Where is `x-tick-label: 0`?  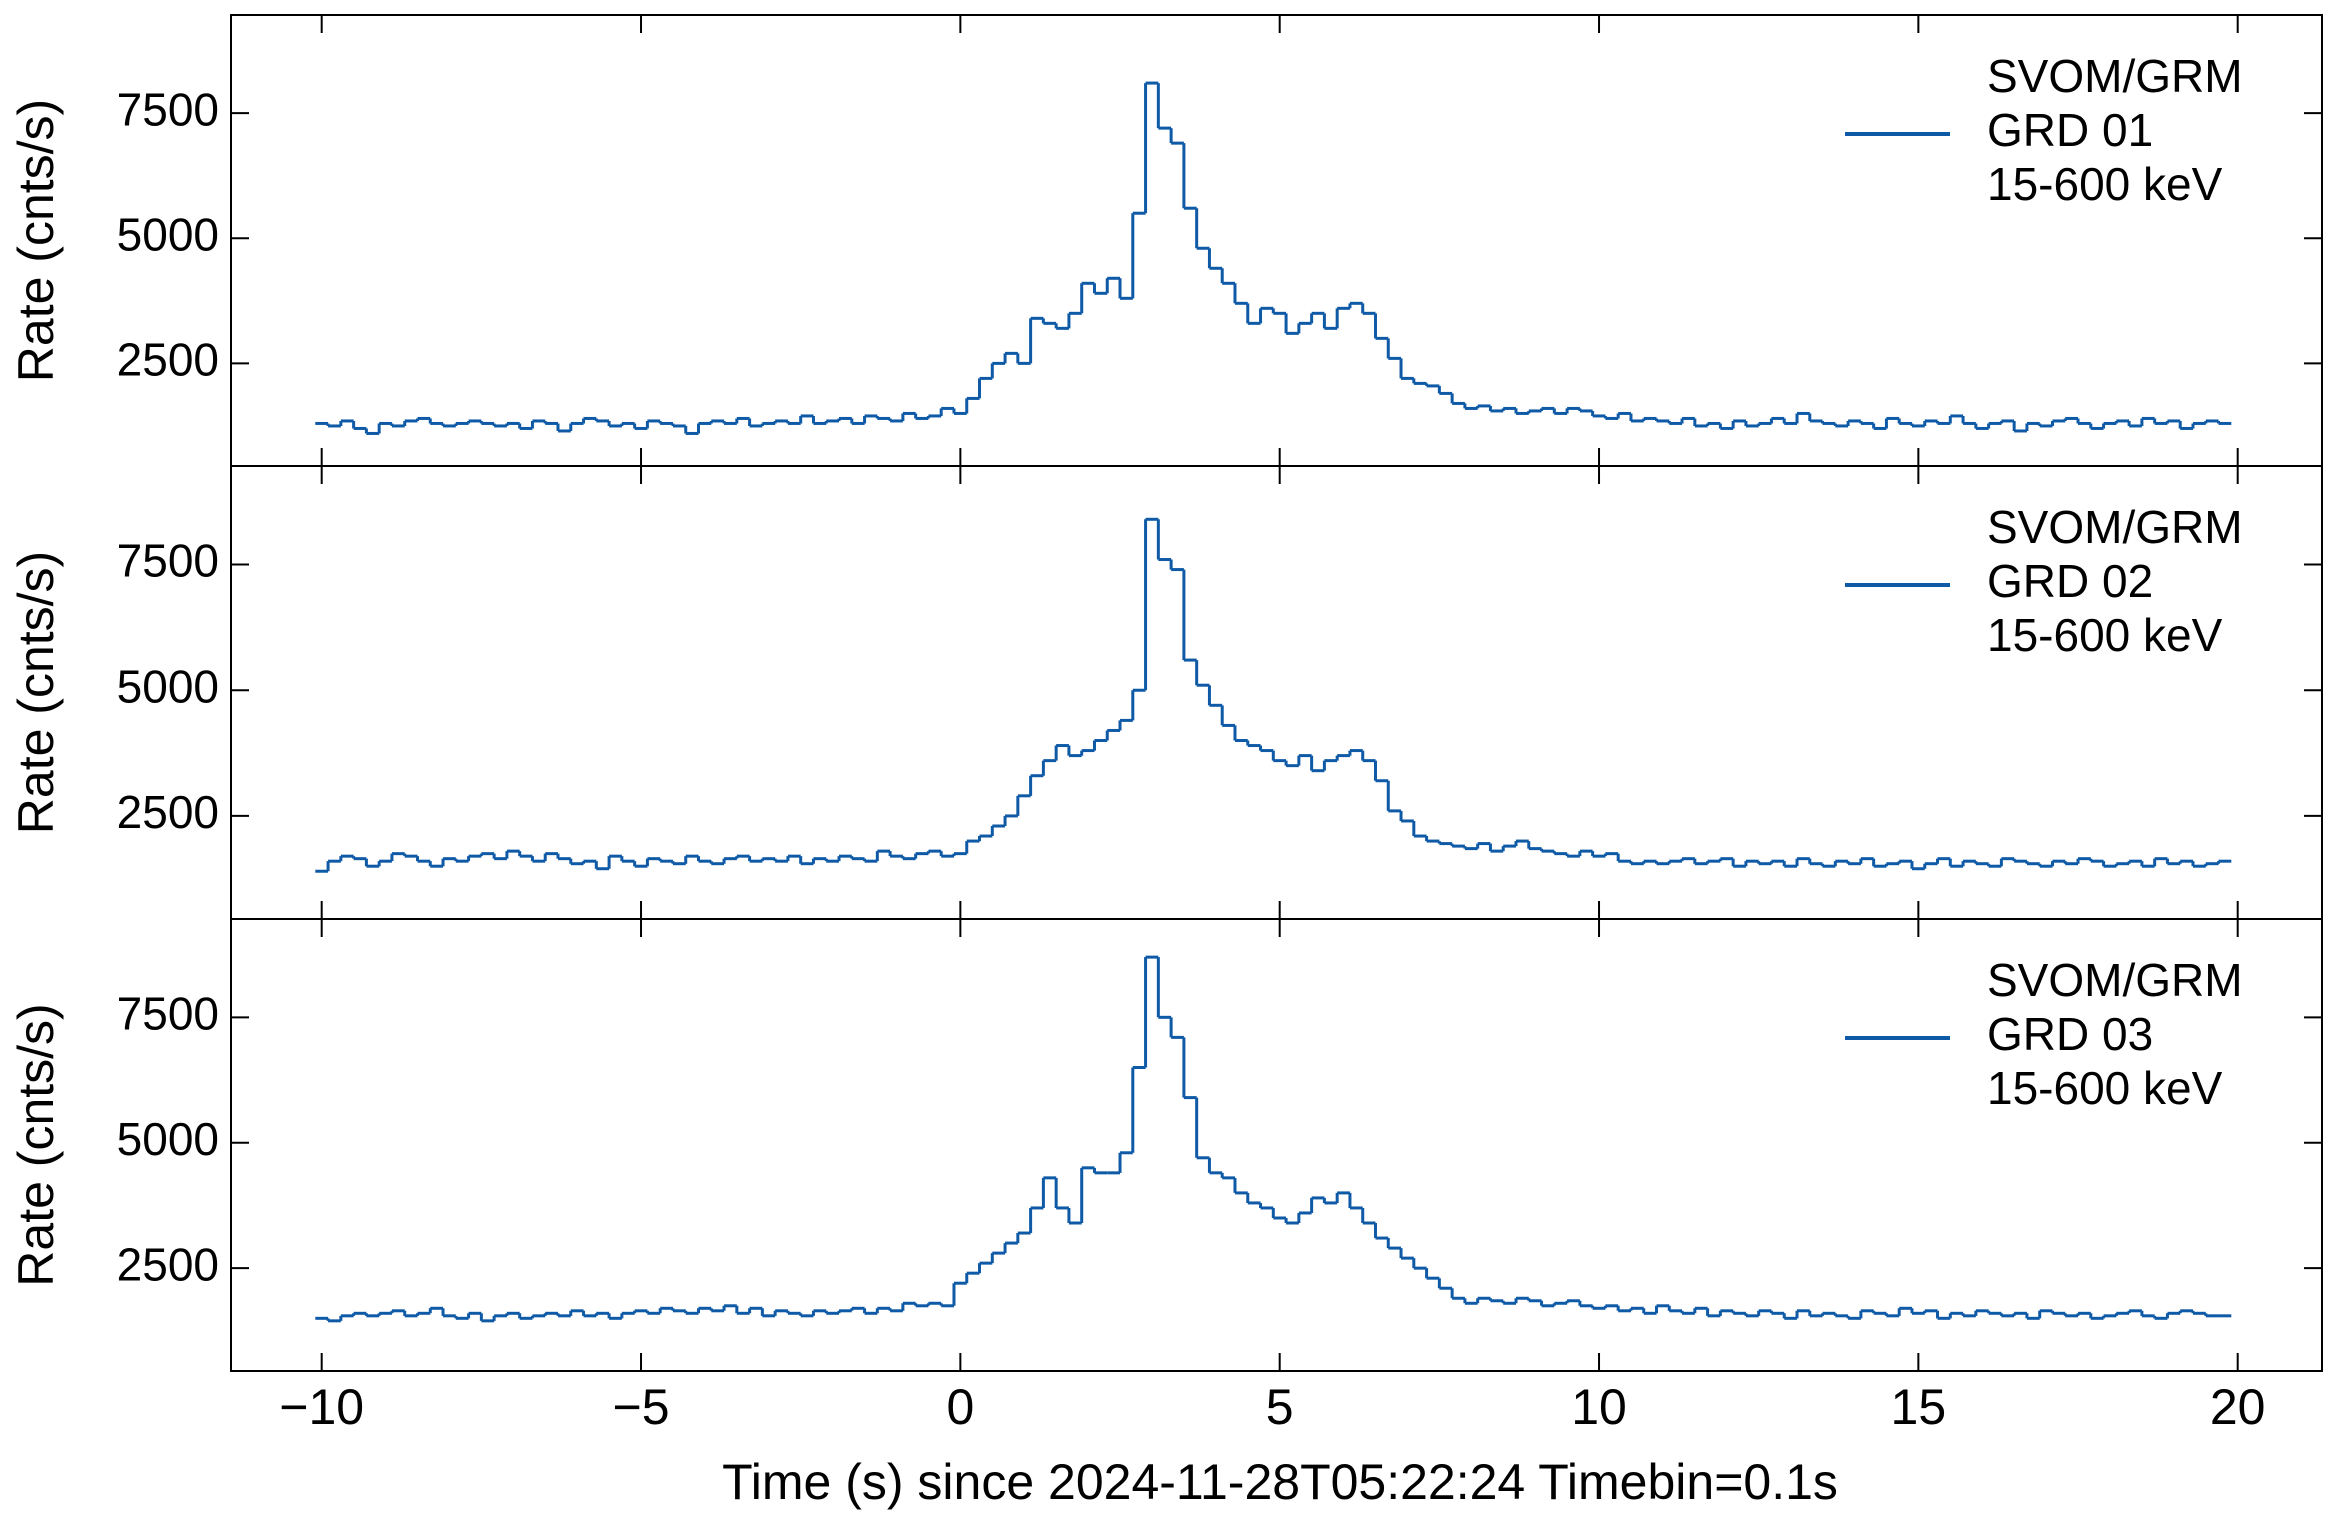
x-tick-label: 0 is located at coordinates (960, 1407).